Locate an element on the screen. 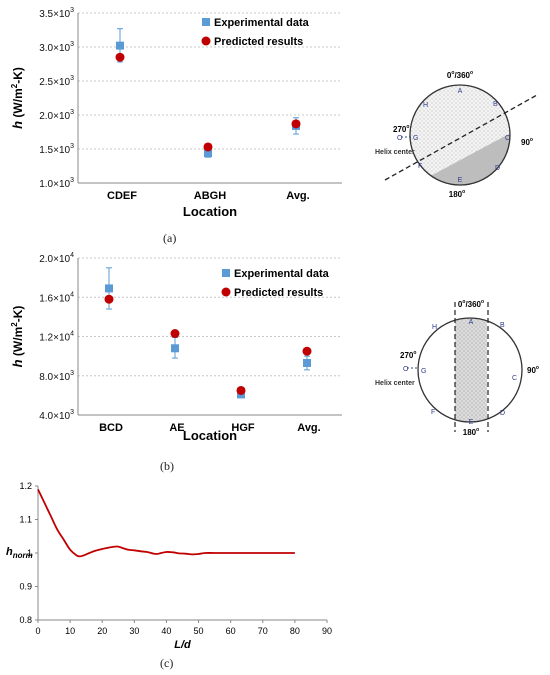 This screenshot has height=675, width=550. point-label-B-b: B is located at coordinates (502, 325).